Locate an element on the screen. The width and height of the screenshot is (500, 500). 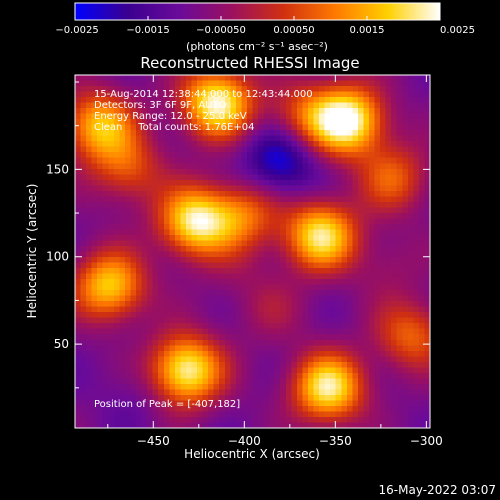
x-tick-label: −350 is located at coordinates (335, 441).